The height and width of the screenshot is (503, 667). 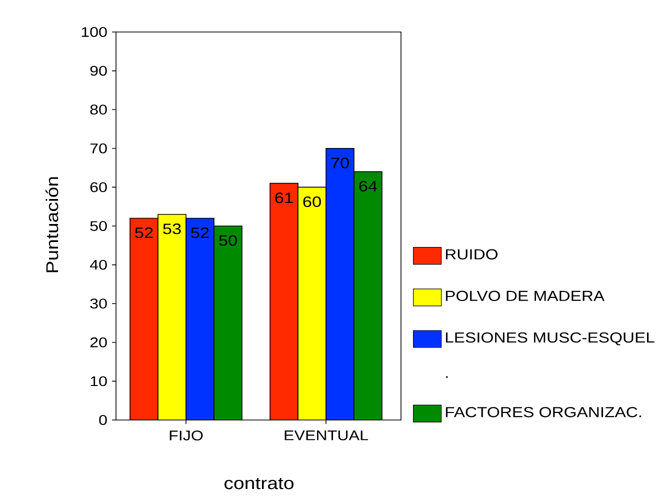 What do you see at coordinates (98, 109) in the screenshot?
I see `y-tick-label: 80` at bounding box center [98, 109].